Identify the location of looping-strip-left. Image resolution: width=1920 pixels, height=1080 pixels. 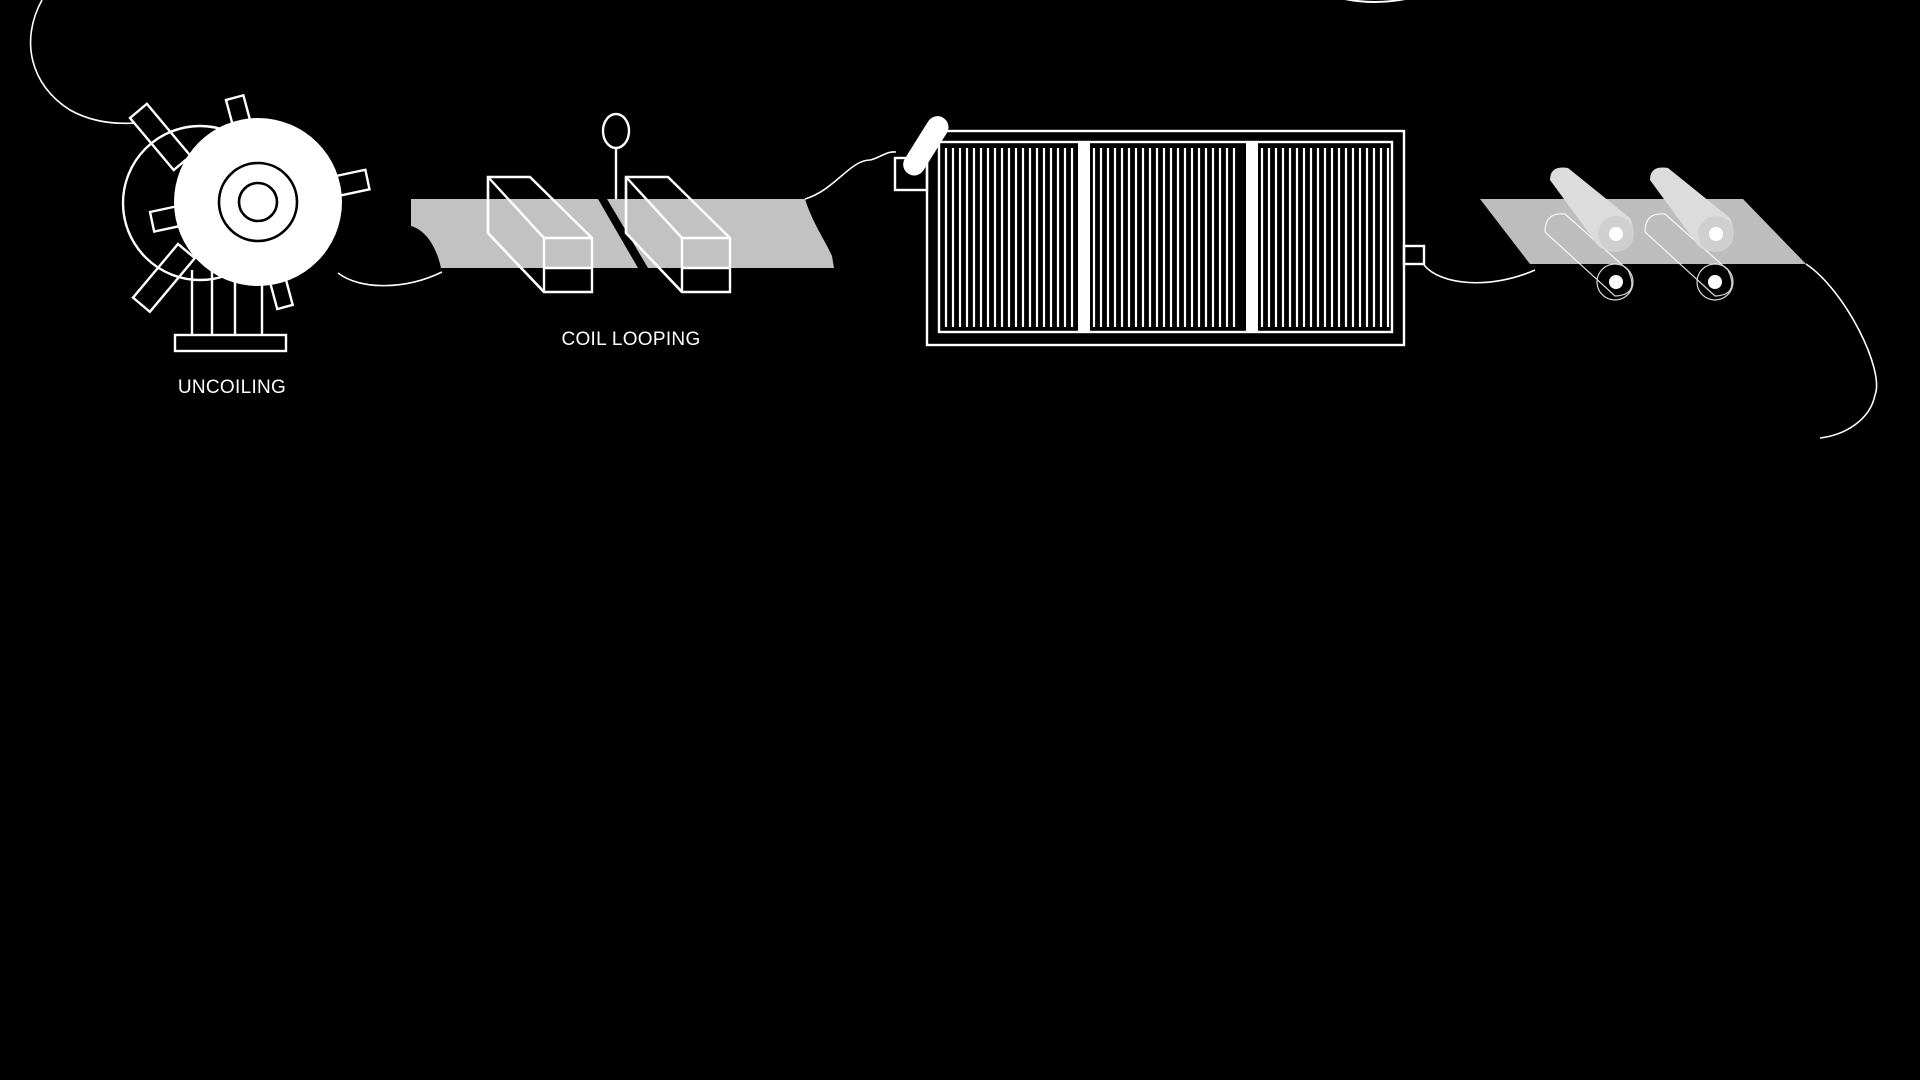
(524, 233).